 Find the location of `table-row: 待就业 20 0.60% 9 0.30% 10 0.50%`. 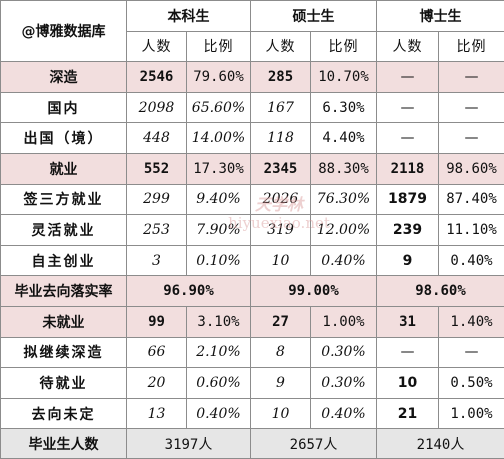

table-row: 待就业 20 0.60% 9 0.30% 10 0.50% is located at coordinates (252, 383).